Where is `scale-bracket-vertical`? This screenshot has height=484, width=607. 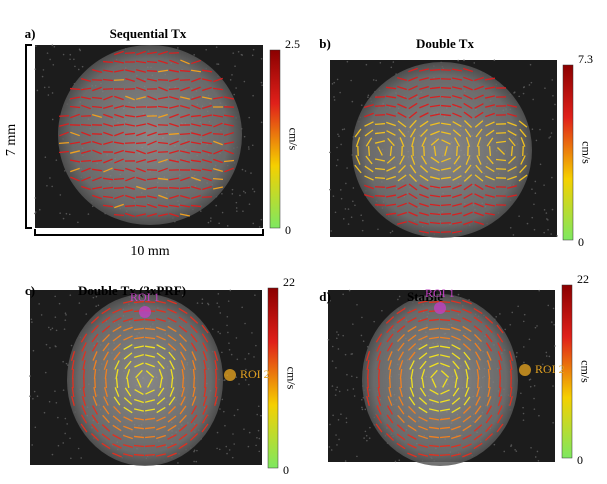 scale-bracket-vertical is located at coordinates (28, 136).